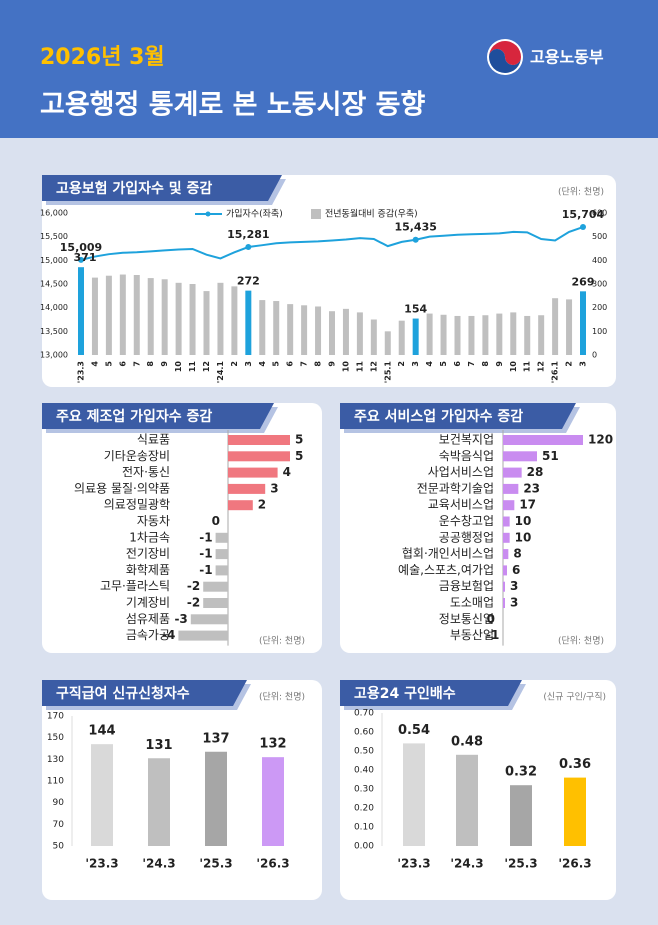 This screenshot has height=925, width=658. Describe the element at coordinates (316, 214) in the screenshot. I see `legend-swatch` at that location.